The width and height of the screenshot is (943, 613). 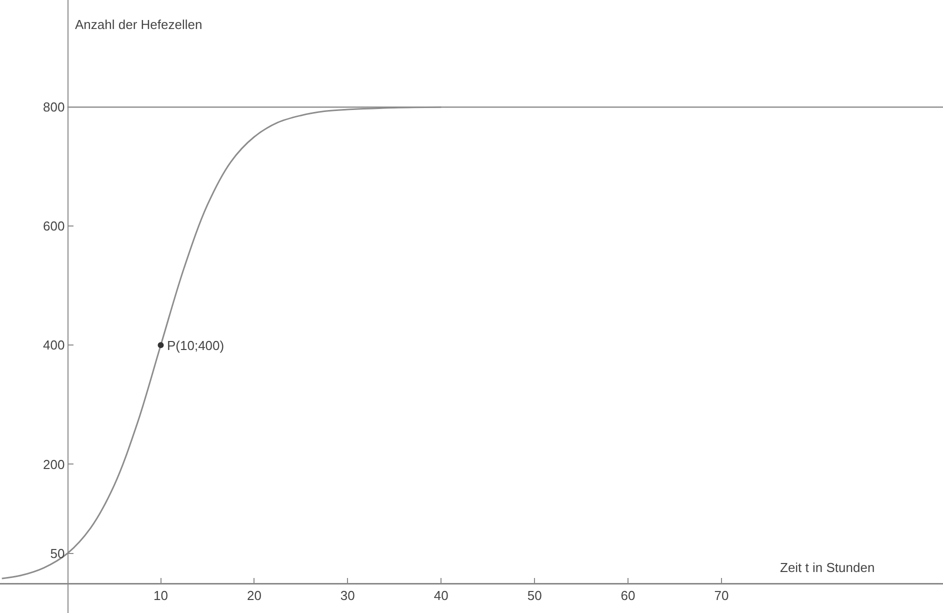 I want to click on y-tick-label: 800, so click(x=53, y=107).